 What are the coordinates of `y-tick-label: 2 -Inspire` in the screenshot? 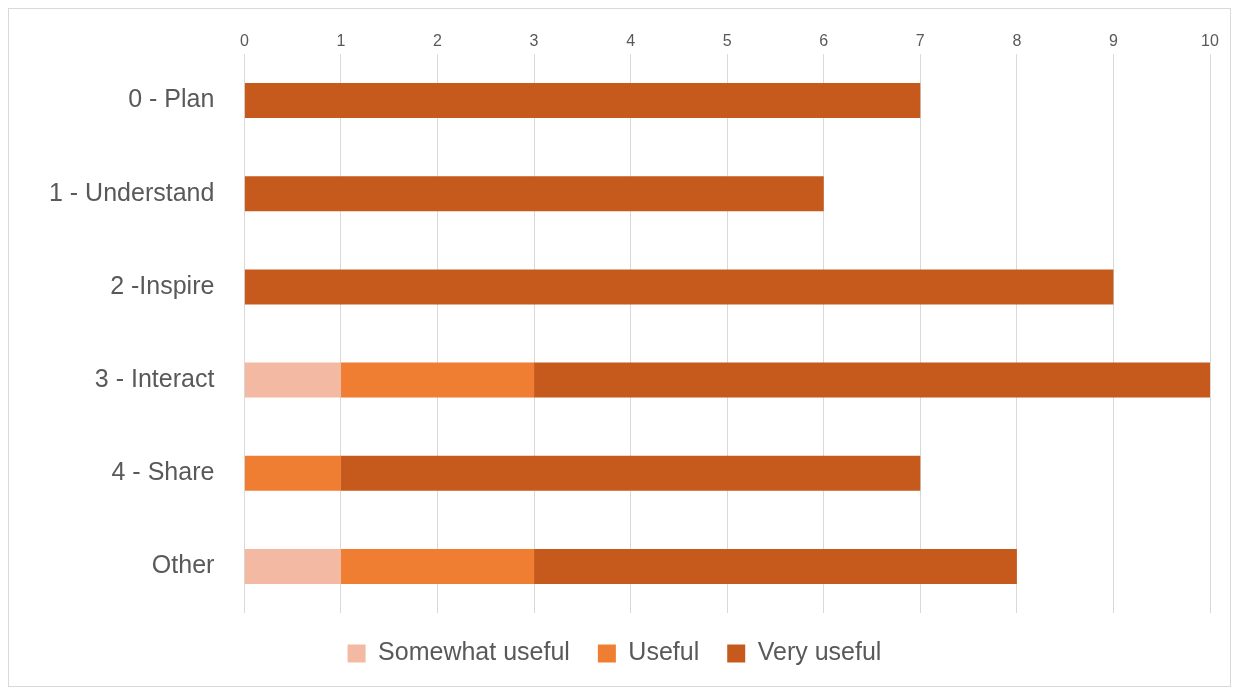 It's located at (162, 284).